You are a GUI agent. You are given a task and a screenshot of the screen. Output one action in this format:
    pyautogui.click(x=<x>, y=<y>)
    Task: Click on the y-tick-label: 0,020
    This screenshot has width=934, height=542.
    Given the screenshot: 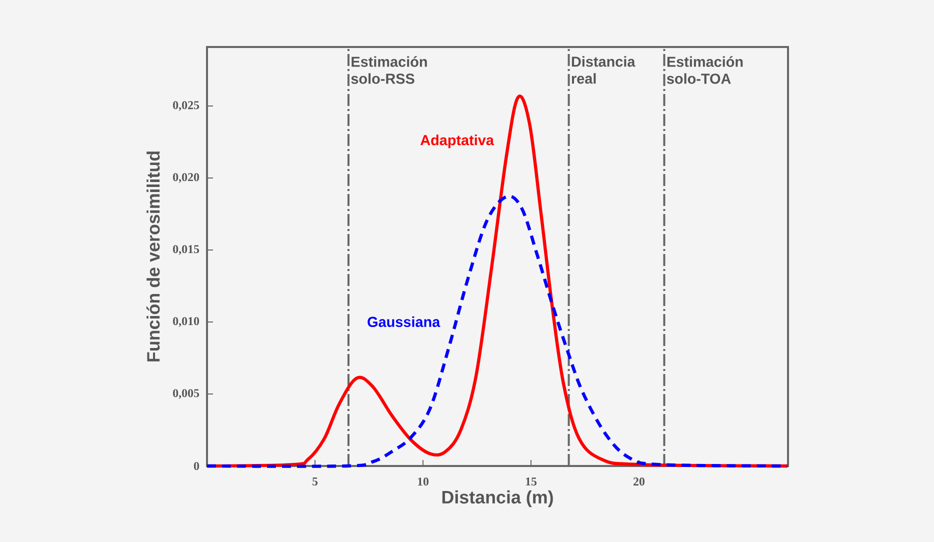 What is the action you would take?
    pyautogui.click(x=186, y=178)
    